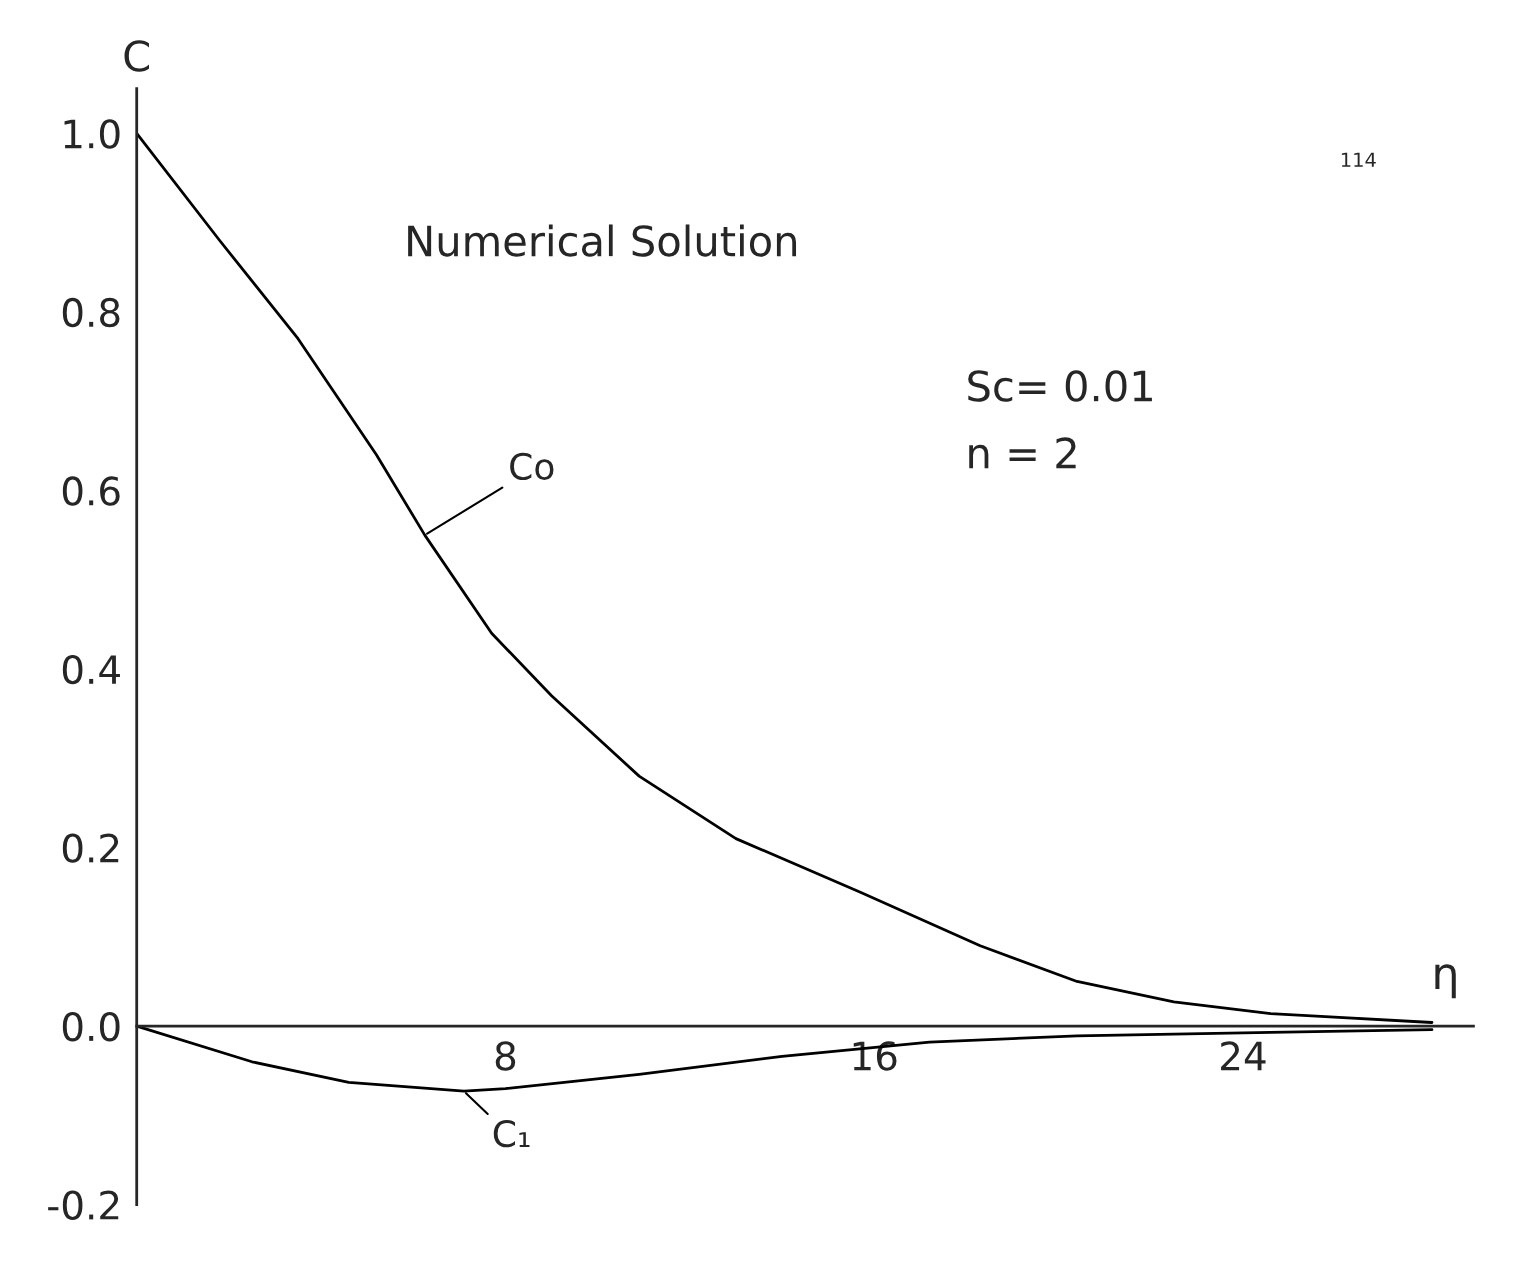 This screenshot has height=1268, width=1519. What do you see at coordinates (505, 1056) in the screenshot?
I see `x-tick-label: 8` at bounding box center [505, 1056].